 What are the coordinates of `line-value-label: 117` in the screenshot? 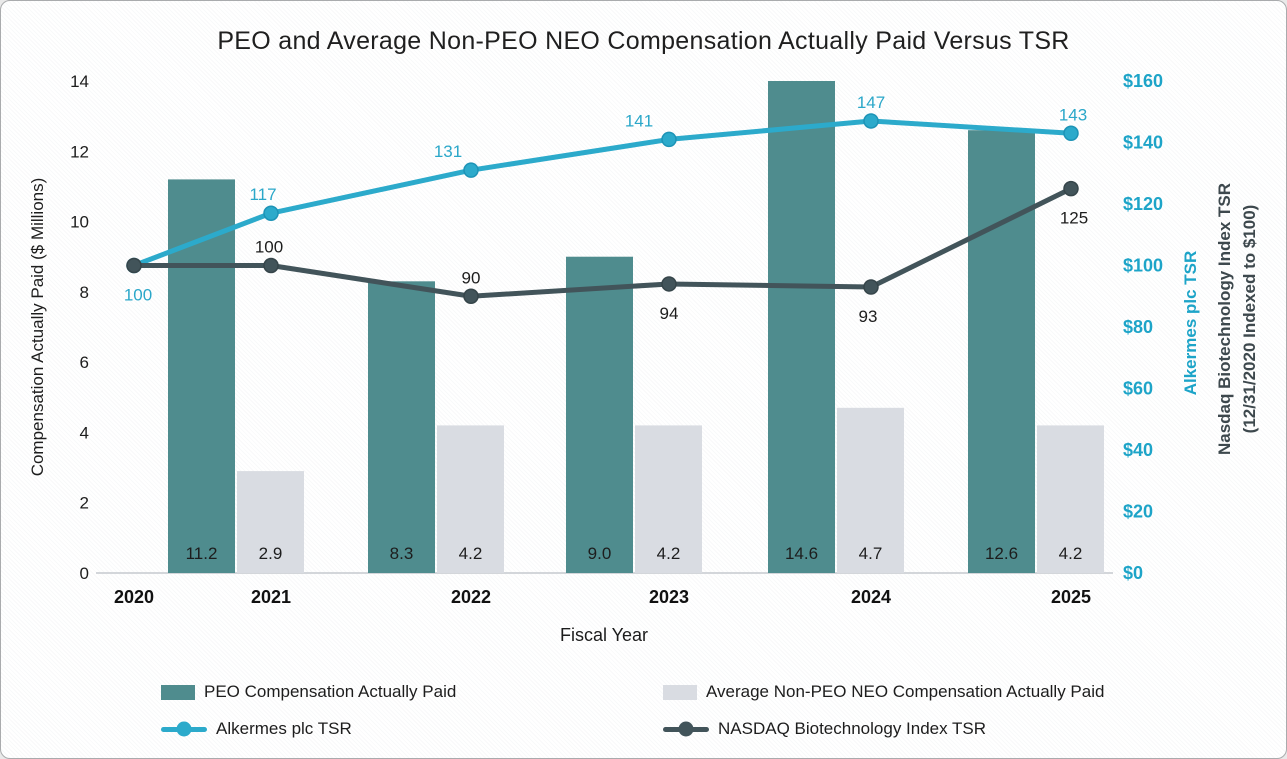 It's located at (262, 194).